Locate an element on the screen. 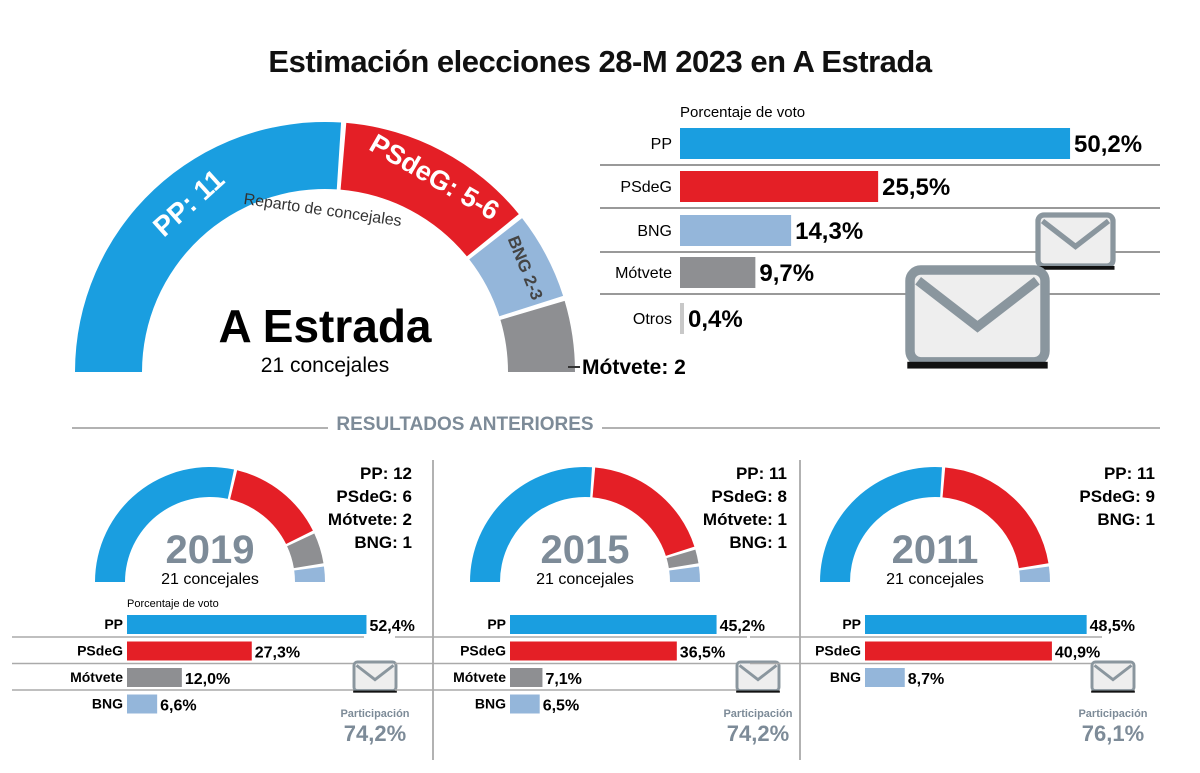 The image size is (1200, 773). panel-2011-year: 2011 is located at coordinates (935, 550).